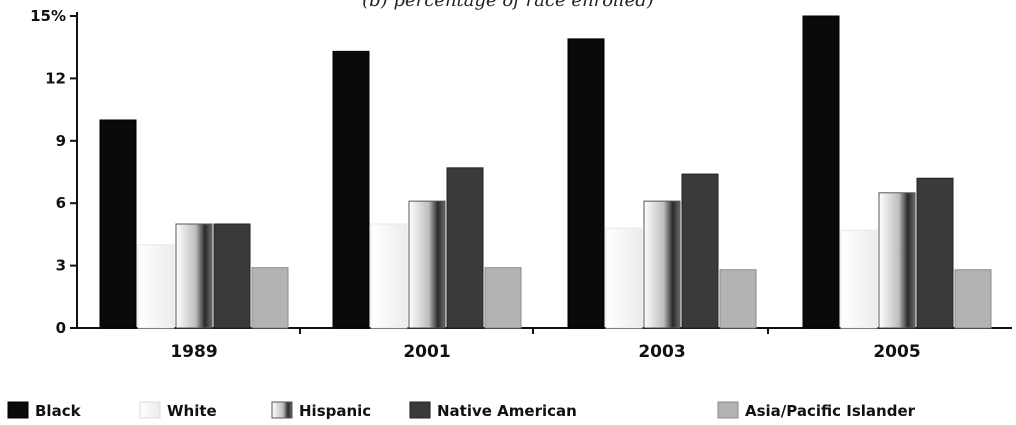 This screenshot has height=425, width=1016. I want to click on chart-title: (b) percentage of race enrolled), so click(508, 5).